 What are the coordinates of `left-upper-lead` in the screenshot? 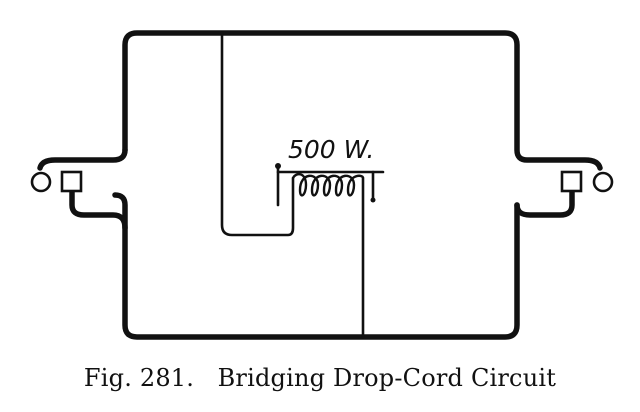 It's located at (82, 159).